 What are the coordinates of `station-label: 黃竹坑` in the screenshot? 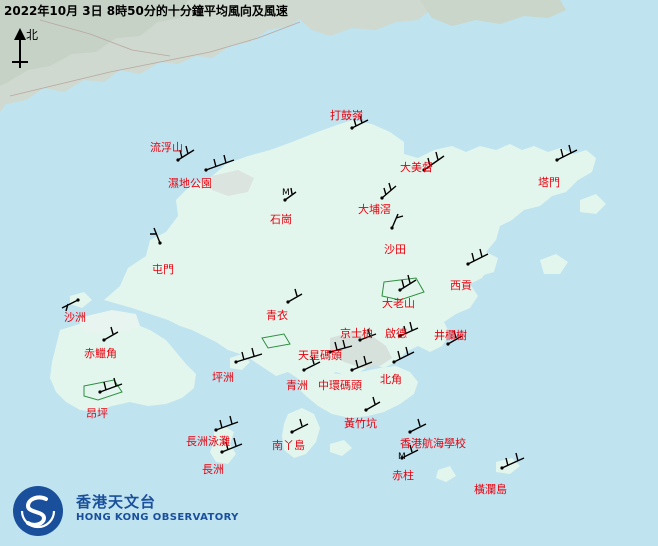 It's located at (360, 423).